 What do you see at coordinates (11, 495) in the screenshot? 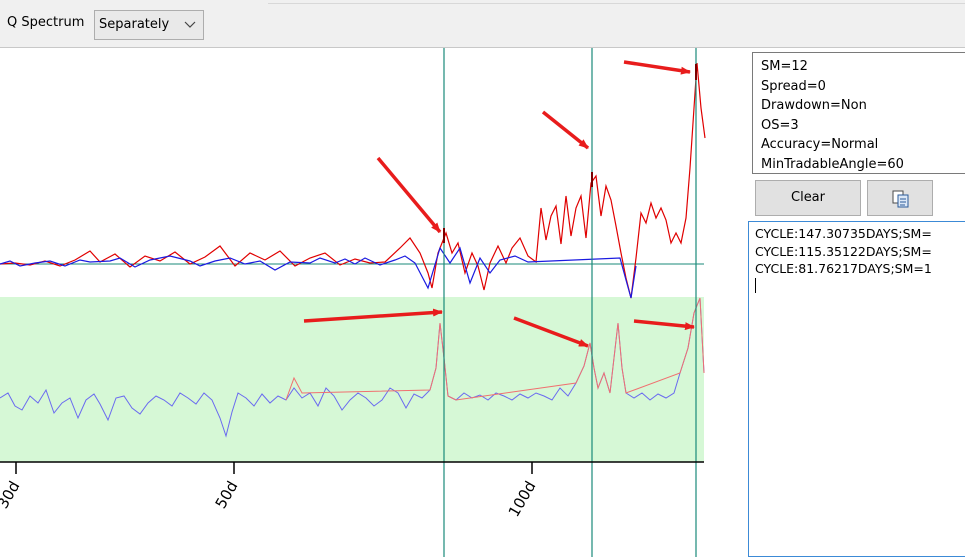
I see `x-axis-tick-label: 30d` at bounding box center [11, 495].